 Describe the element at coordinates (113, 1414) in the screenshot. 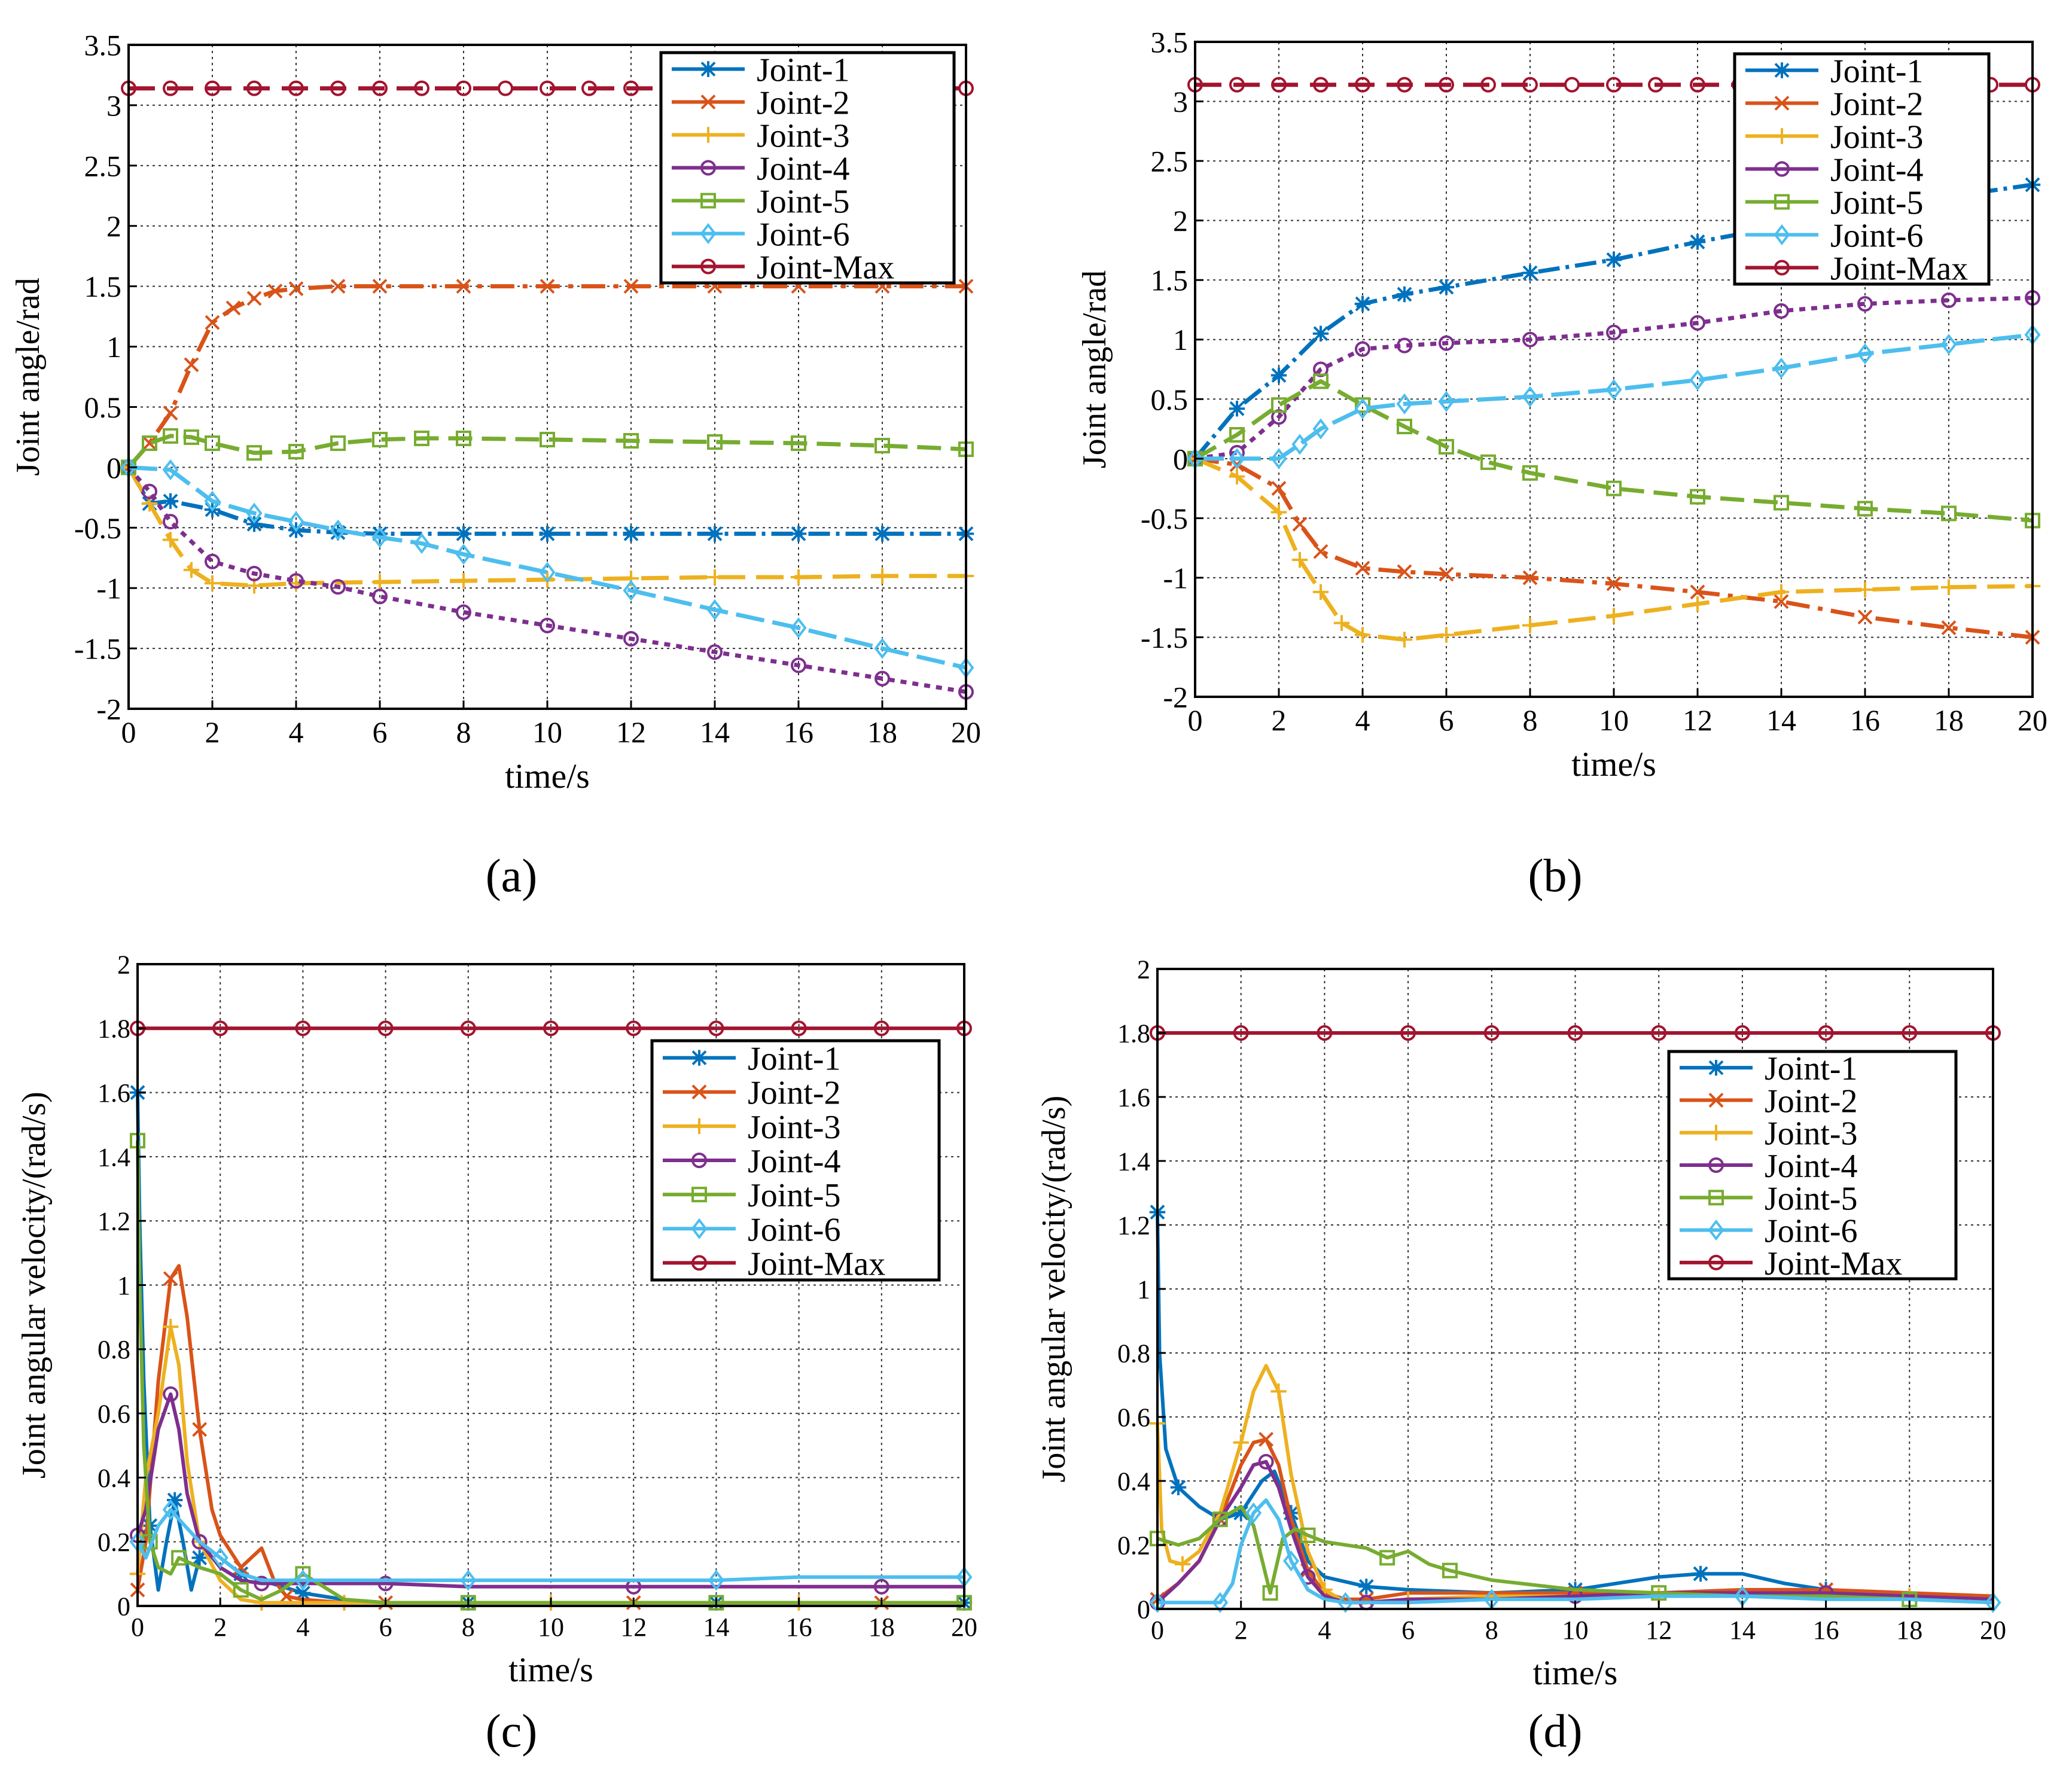

I see `y-tick-label: 0.6` at that location.